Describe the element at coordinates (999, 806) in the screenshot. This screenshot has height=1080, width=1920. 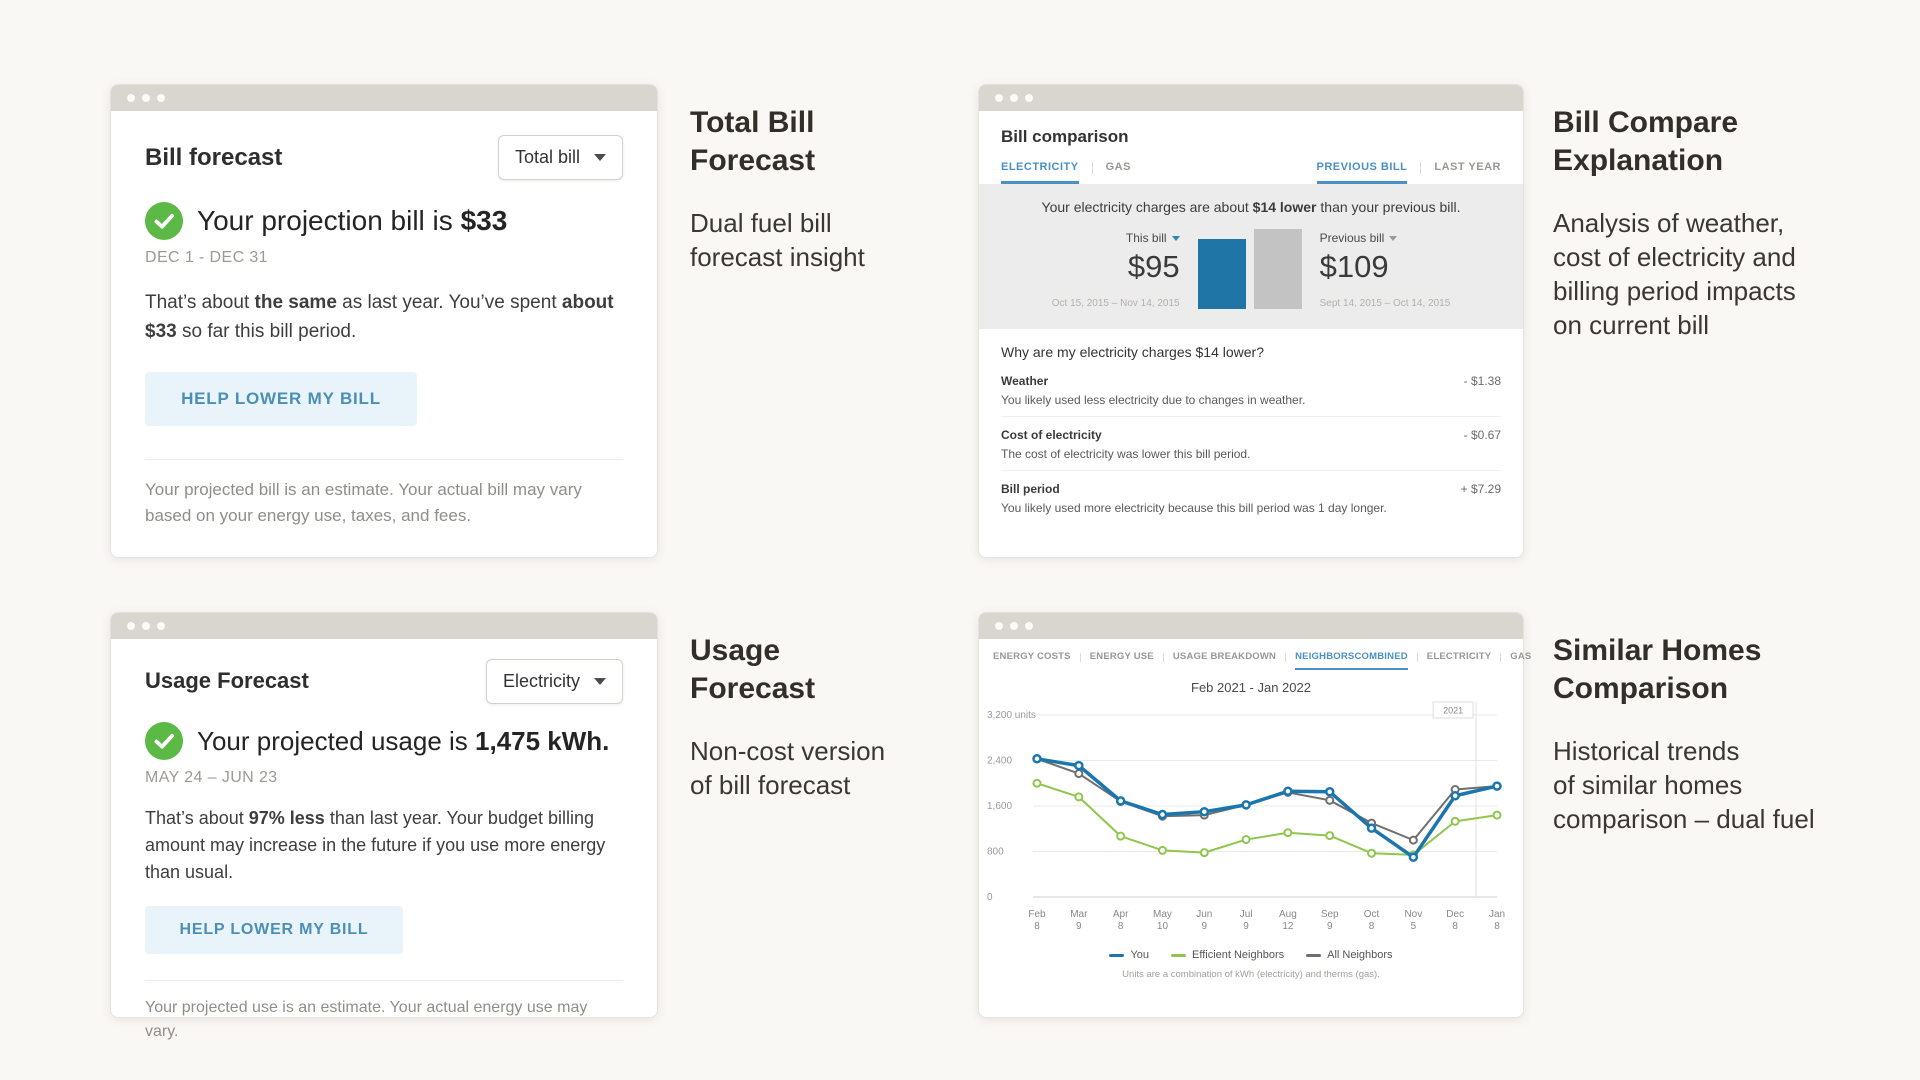
I see `svg-text: 1,600` at that location.